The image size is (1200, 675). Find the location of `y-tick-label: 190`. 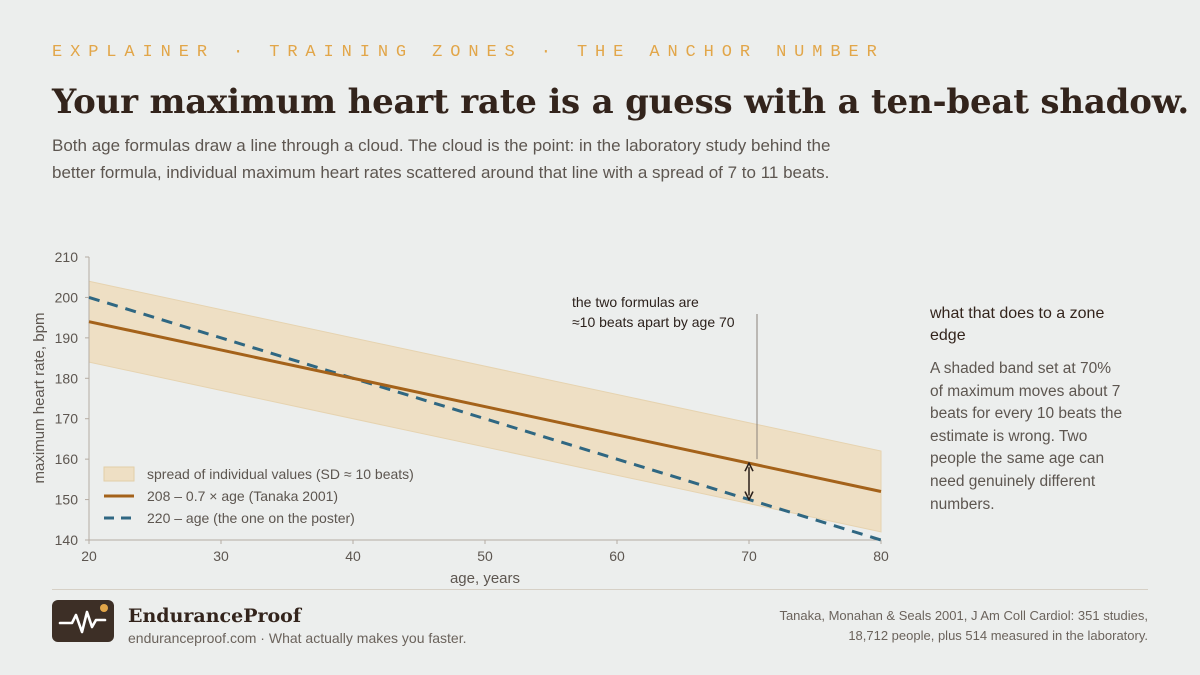

y-tick-label: 190 is located at coordinates (67, 338).